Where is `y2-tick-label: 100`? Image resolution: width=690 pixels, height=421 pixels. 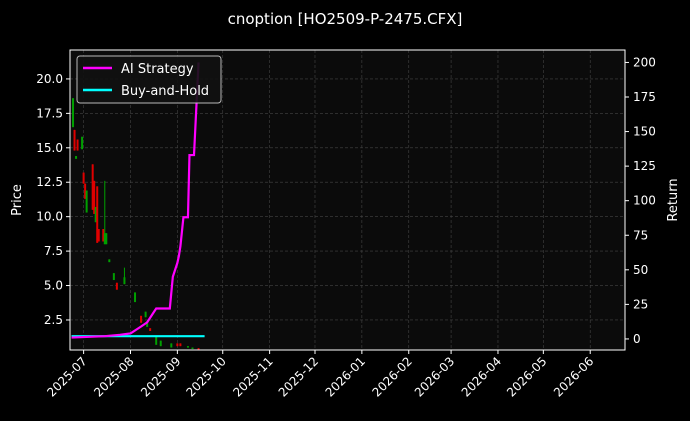
y2-tick-label: 100 is located at coordinates (644, 201).